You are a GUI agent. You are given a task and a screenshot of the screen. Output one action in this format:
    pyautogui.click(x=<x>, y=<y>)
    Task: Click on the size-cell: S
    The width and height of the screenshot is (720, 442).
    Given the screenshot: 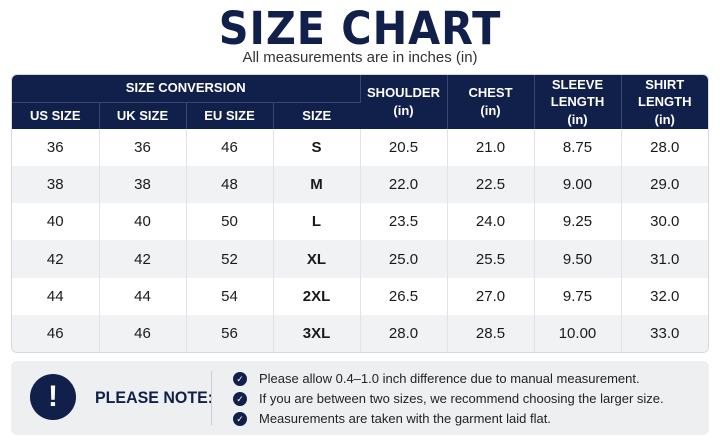 What is the action you would take?
    pyautogui.click(x=317, y=148)
    